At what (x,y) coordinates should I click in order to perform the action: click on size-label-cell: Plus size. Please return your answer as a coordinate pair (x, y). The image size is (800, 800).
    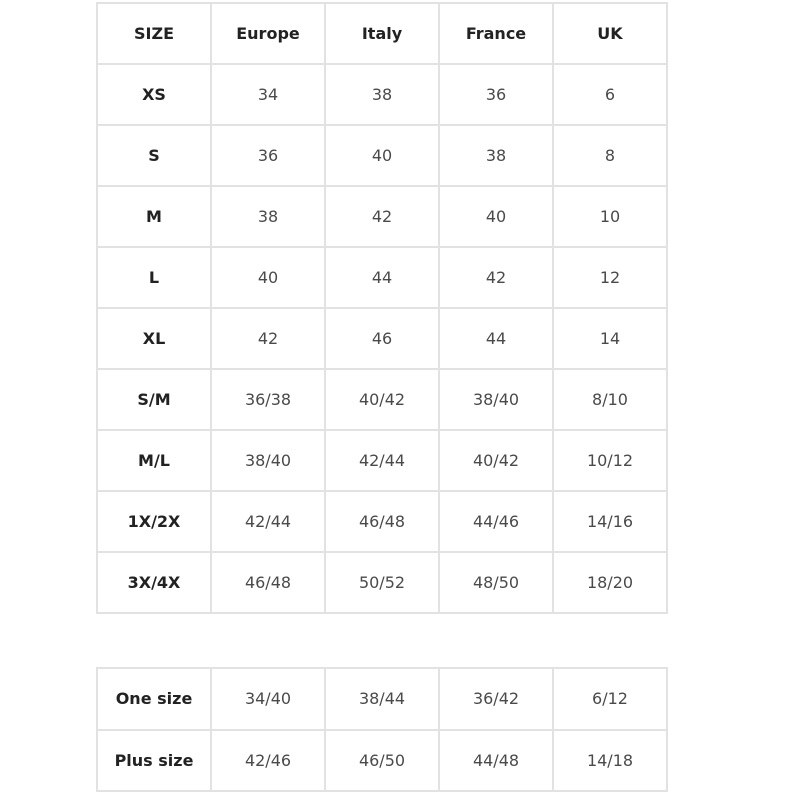
    Looking at the image, I should click on (154, 760).